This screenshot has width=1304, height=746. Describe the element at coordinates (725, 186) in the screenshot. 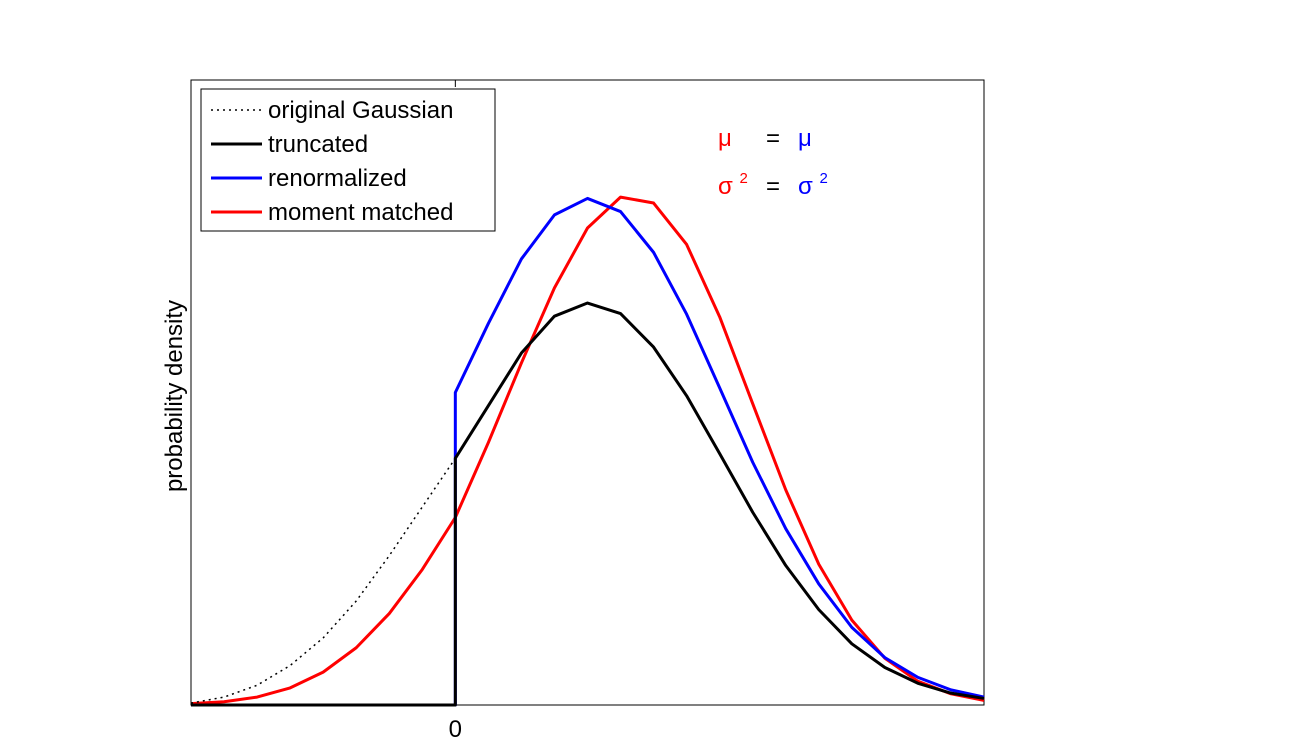

I see `annotation-sigma-left: σ` at that location.